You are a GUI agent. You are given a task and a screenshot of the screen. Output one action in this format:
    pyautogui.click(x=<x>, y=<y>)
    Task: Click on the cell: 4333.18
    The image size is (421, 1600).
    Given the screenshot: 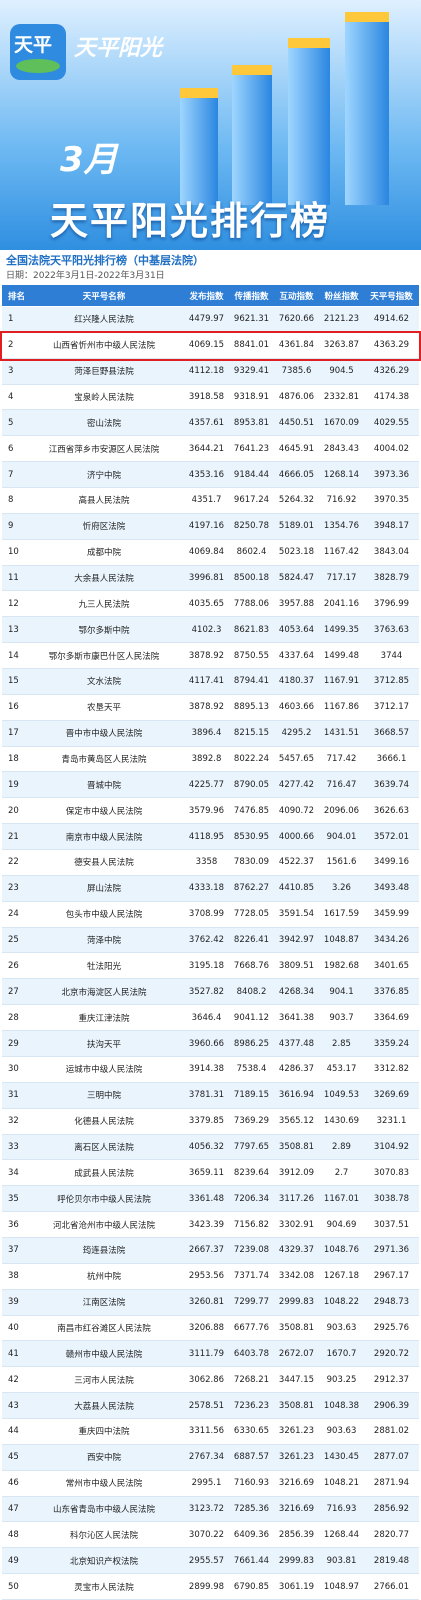 What is the action you would take?
    pyautogui.click(x=206, y=888)
    